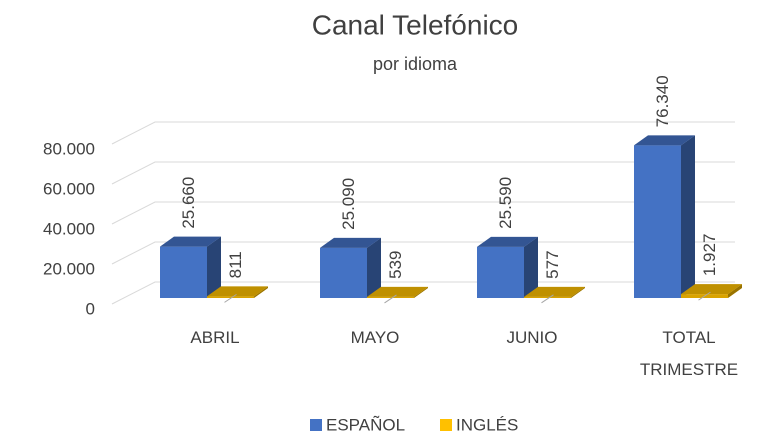 Image resolution: width=772 pixels, height=436 pixels. What do you see at coordinates (215, 337) in the screenshot?
I see `x-tick-label: ABRIL` at bounding box center [215, 337].